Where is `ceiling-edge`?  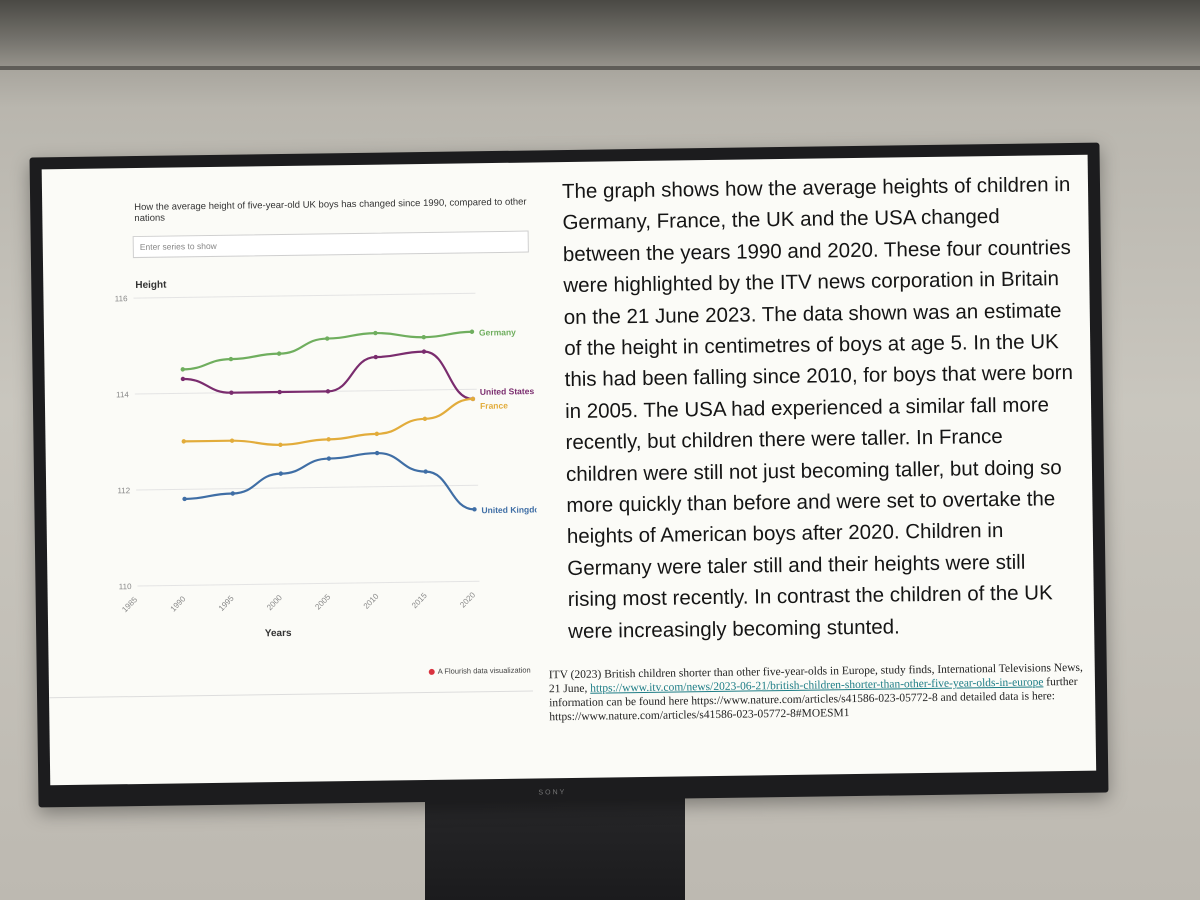 ceiling-edge is located at coordinates (600, 68).